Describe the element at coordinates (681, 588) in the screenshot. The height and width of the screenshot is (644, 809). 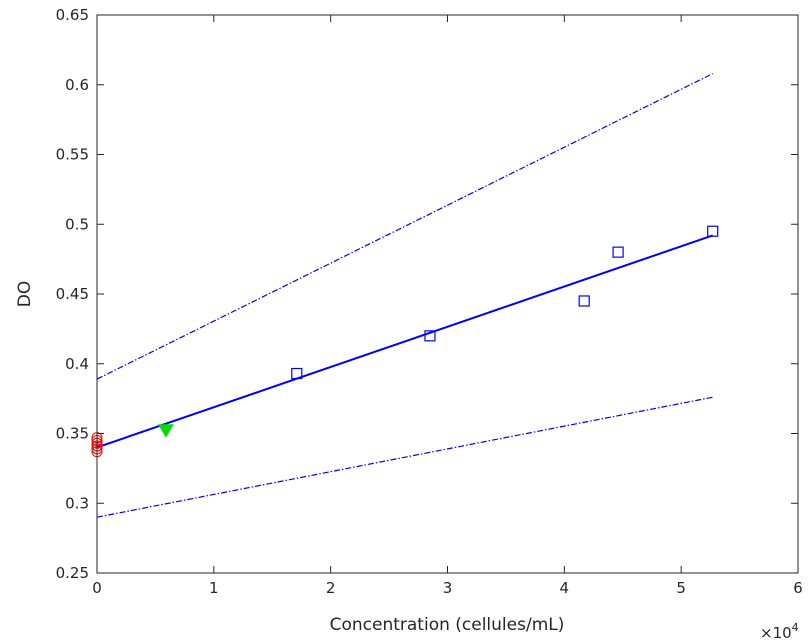
I see `x-tick-label: 5` at that location.